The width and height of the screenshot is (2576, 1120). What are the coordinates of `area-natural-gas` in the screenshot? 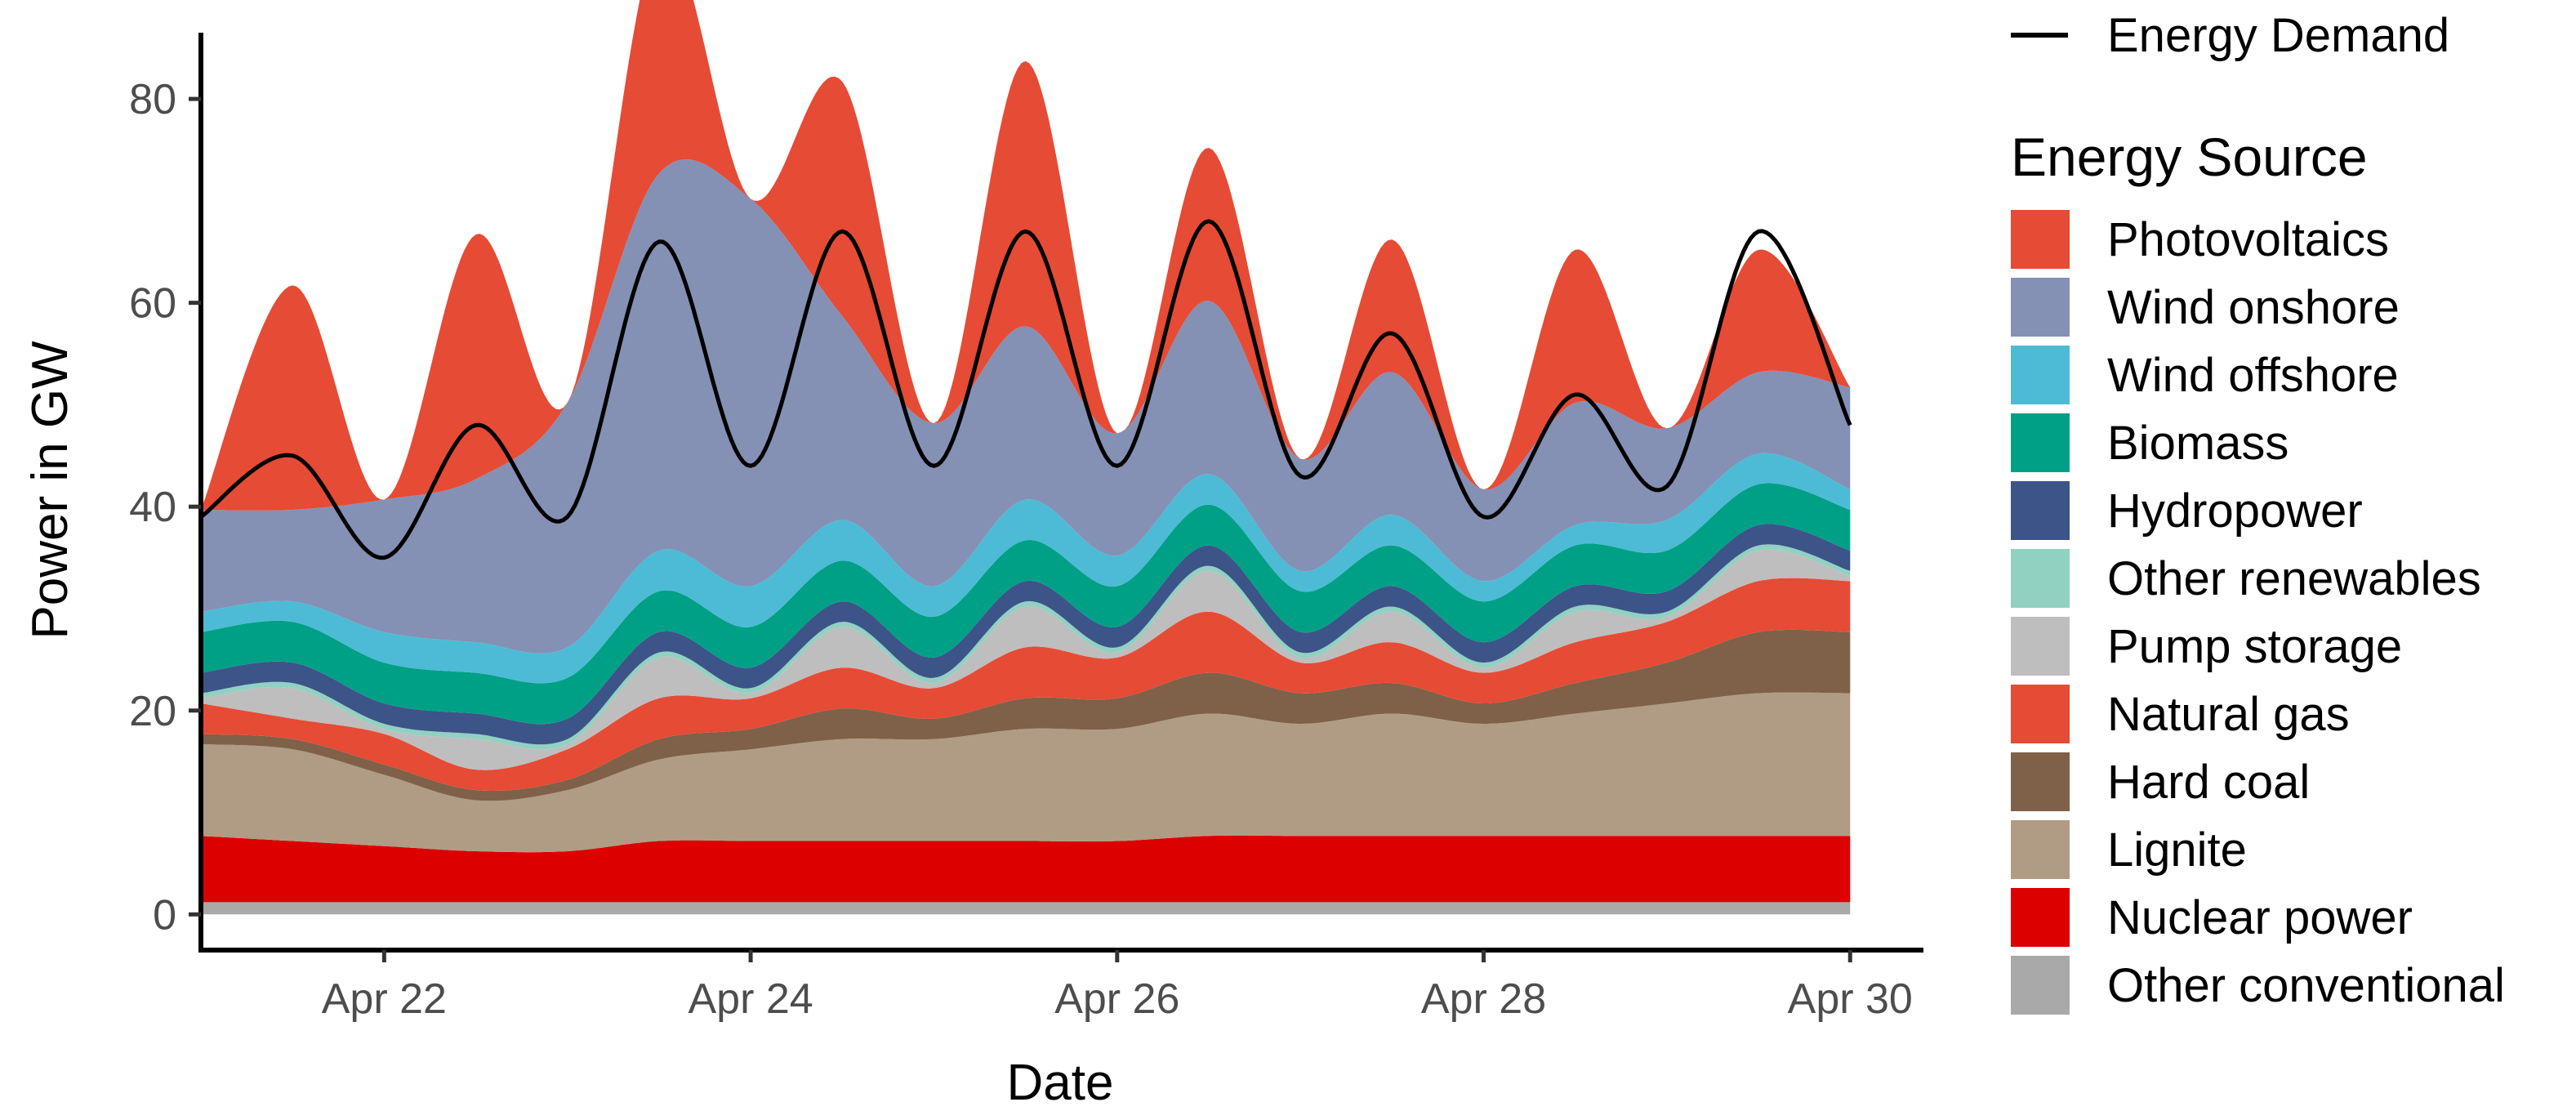 It's located at (1026, 684).